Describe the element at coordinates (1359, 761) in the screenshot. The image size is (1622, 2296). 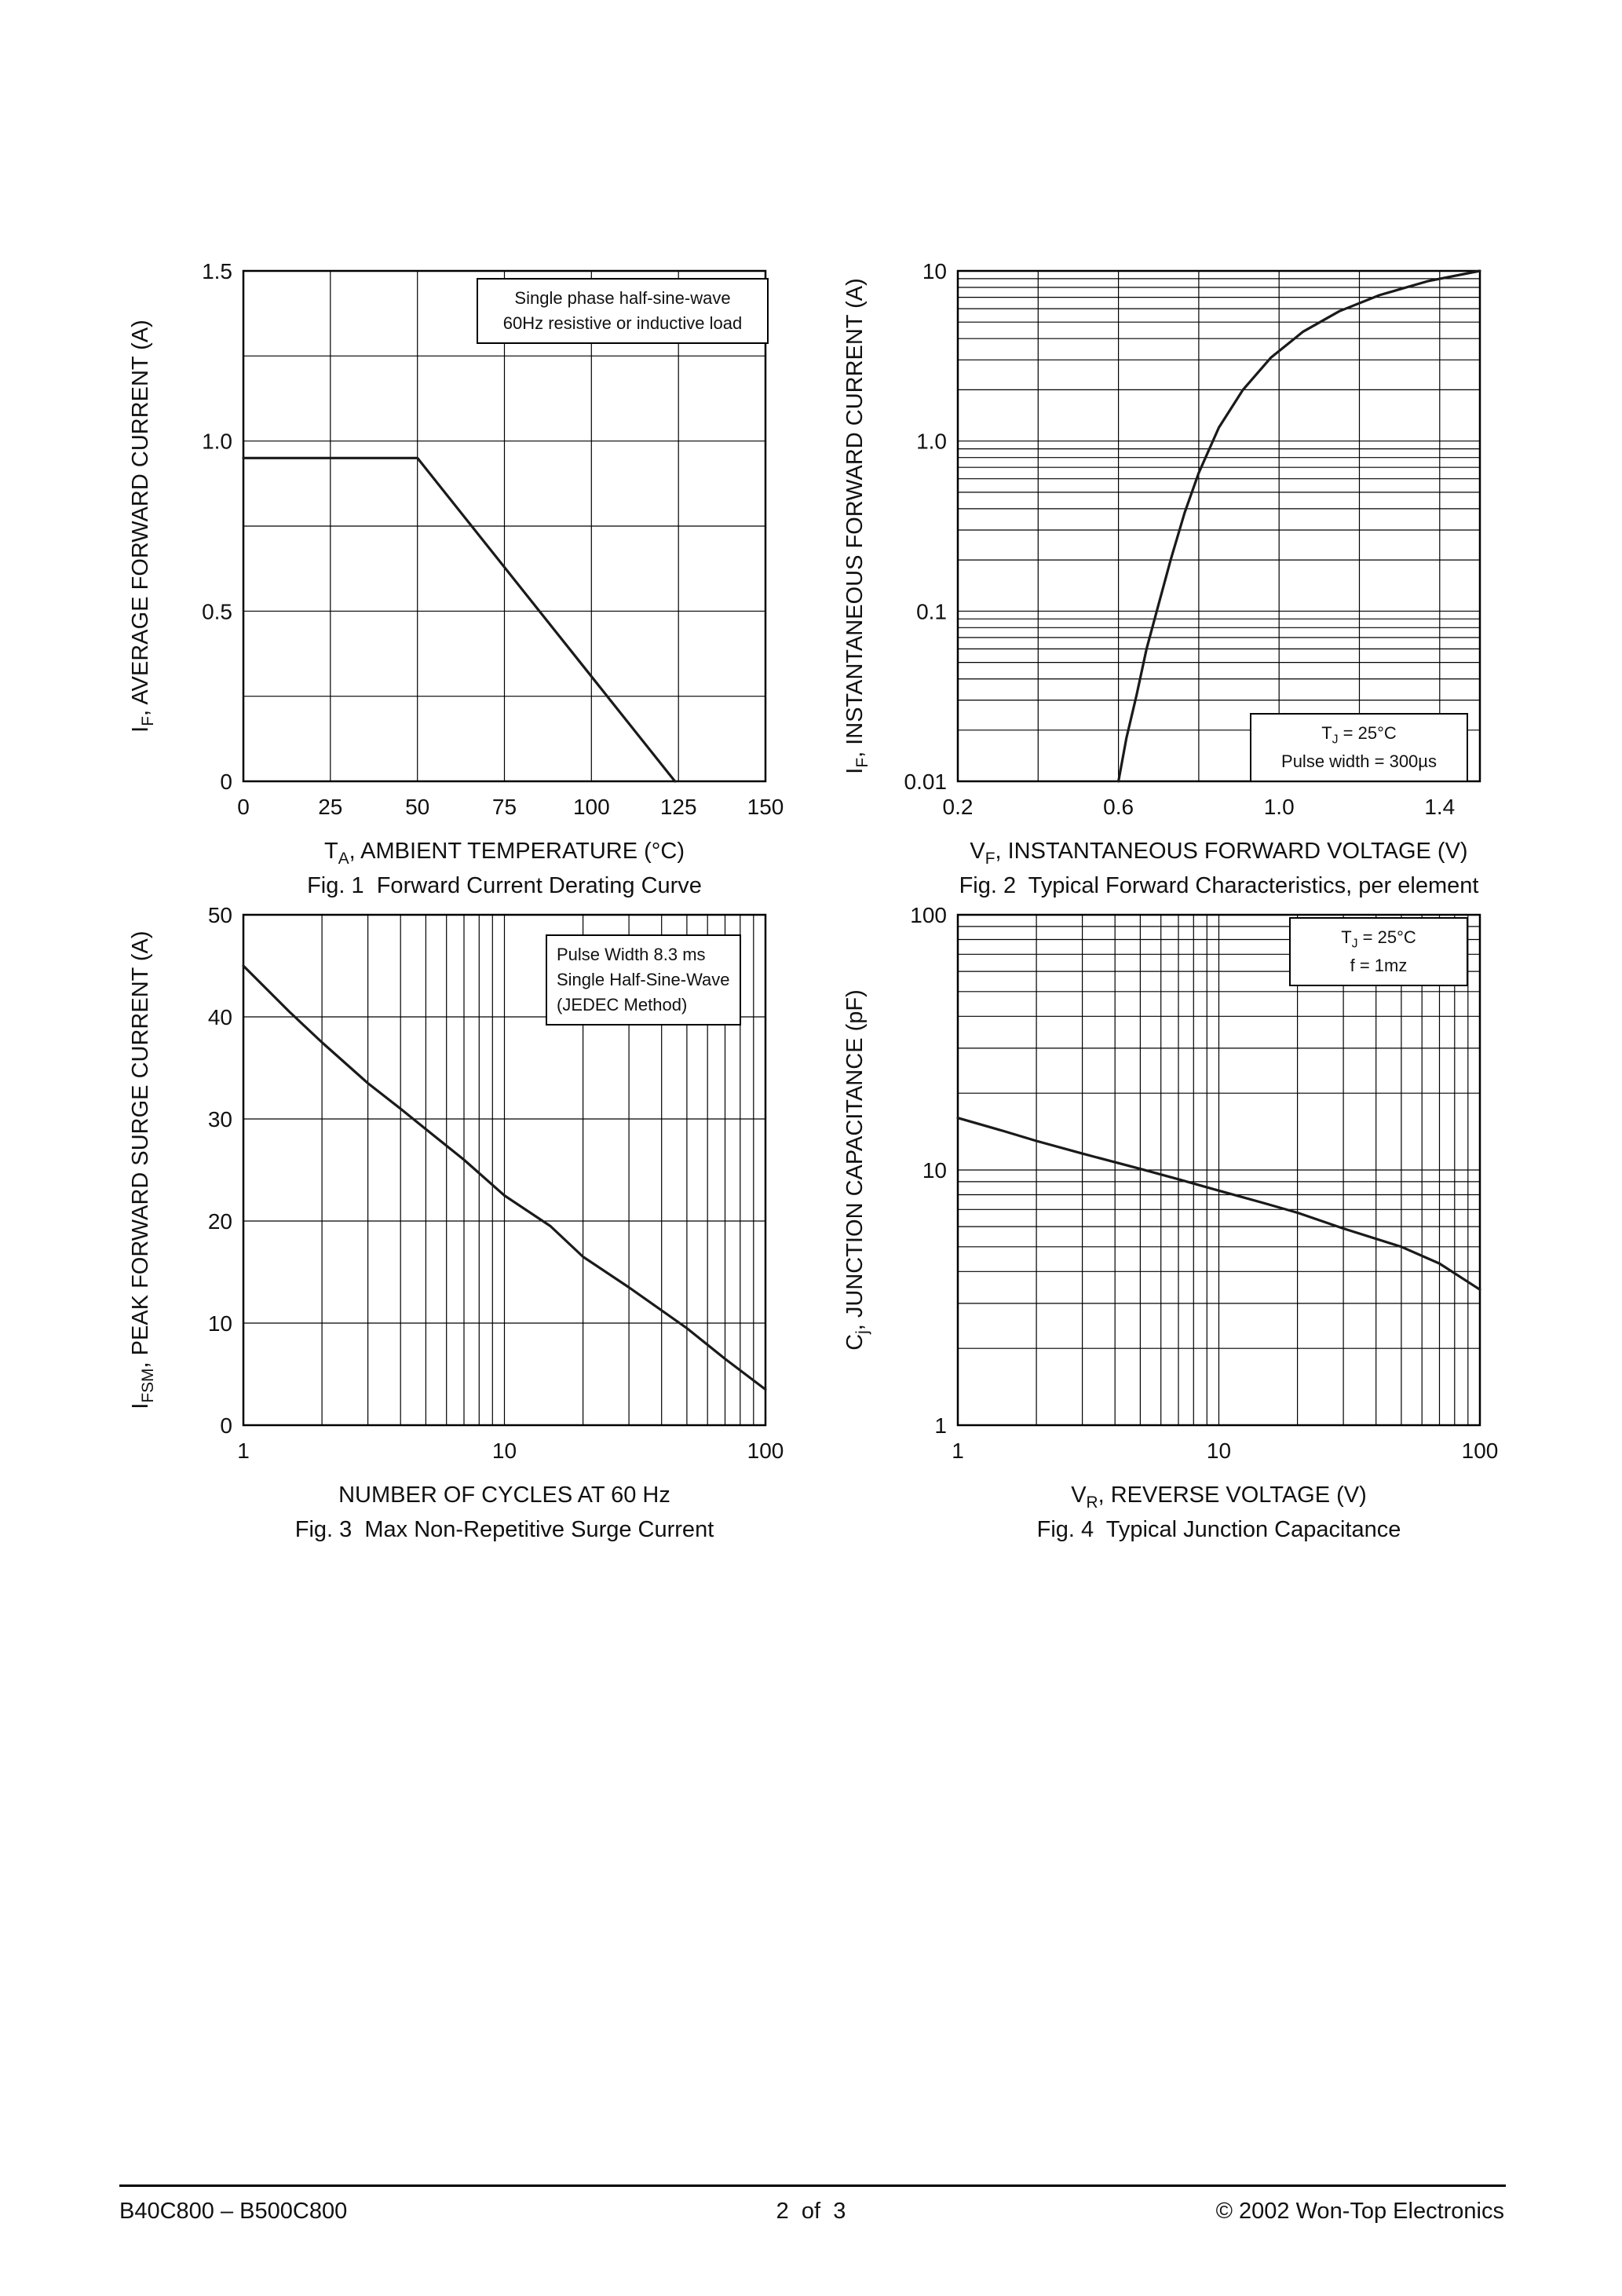
I see `annotation-line: Pulse width = 300µs` at that location.